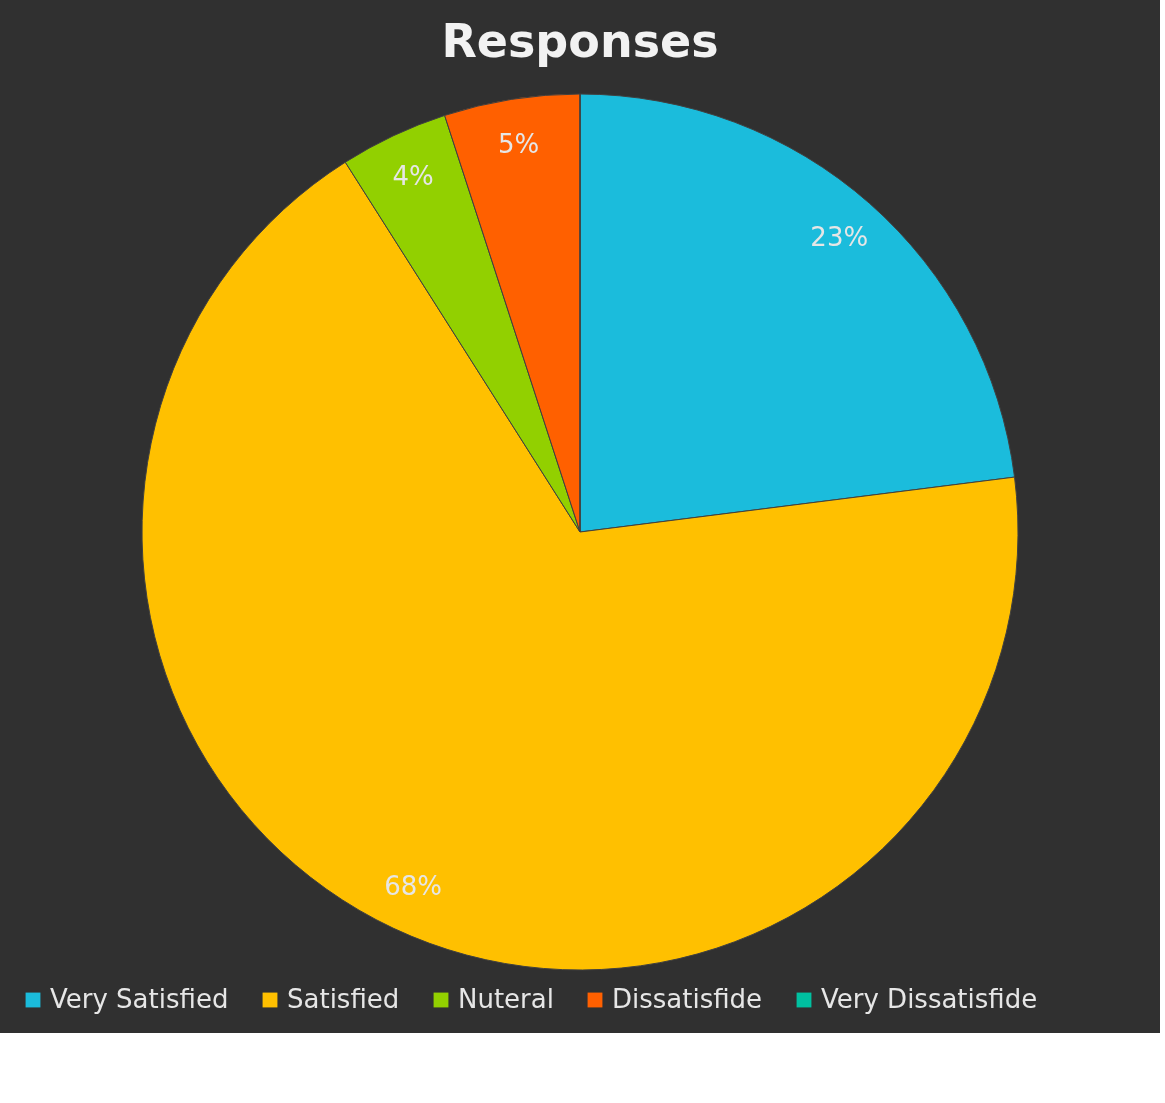 The image size is (1165, 1103). I want to click on data-label: 68%, so click(413, 885).